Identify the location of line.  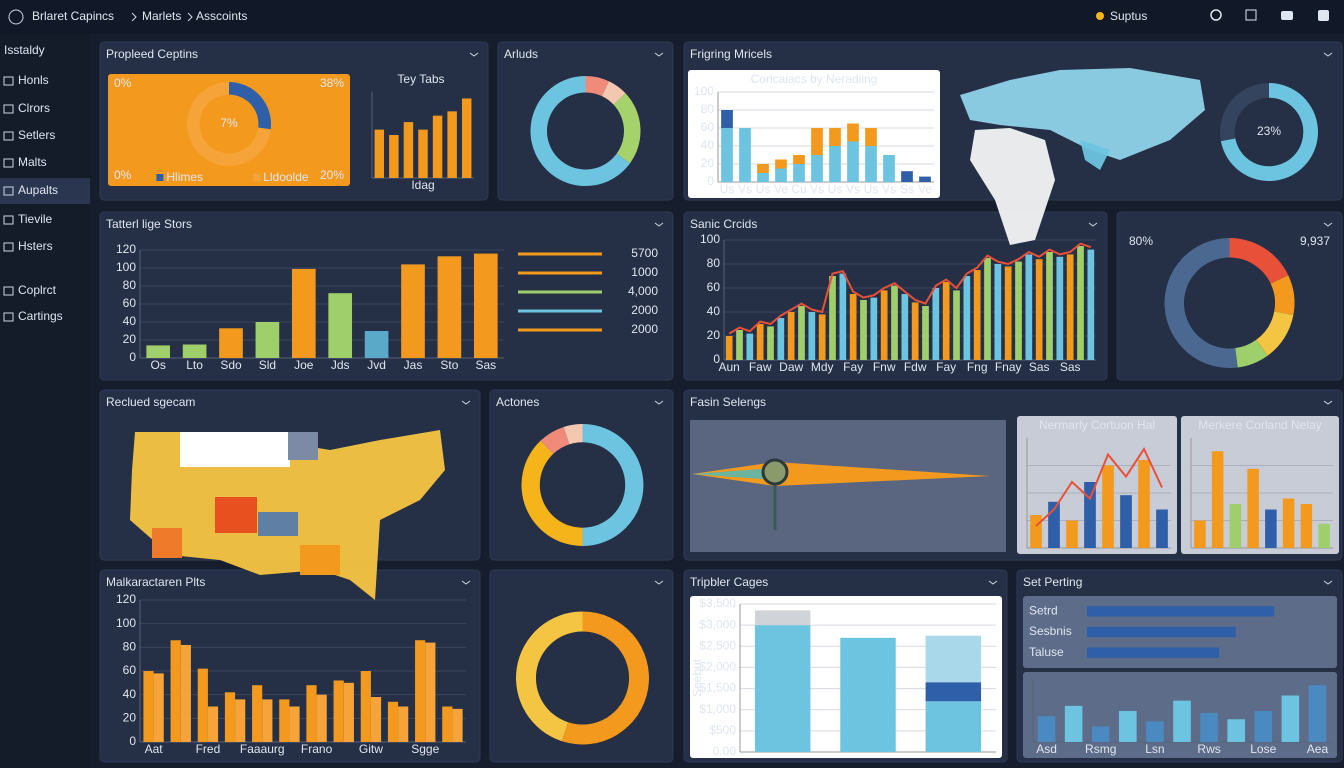
(1099, 486).